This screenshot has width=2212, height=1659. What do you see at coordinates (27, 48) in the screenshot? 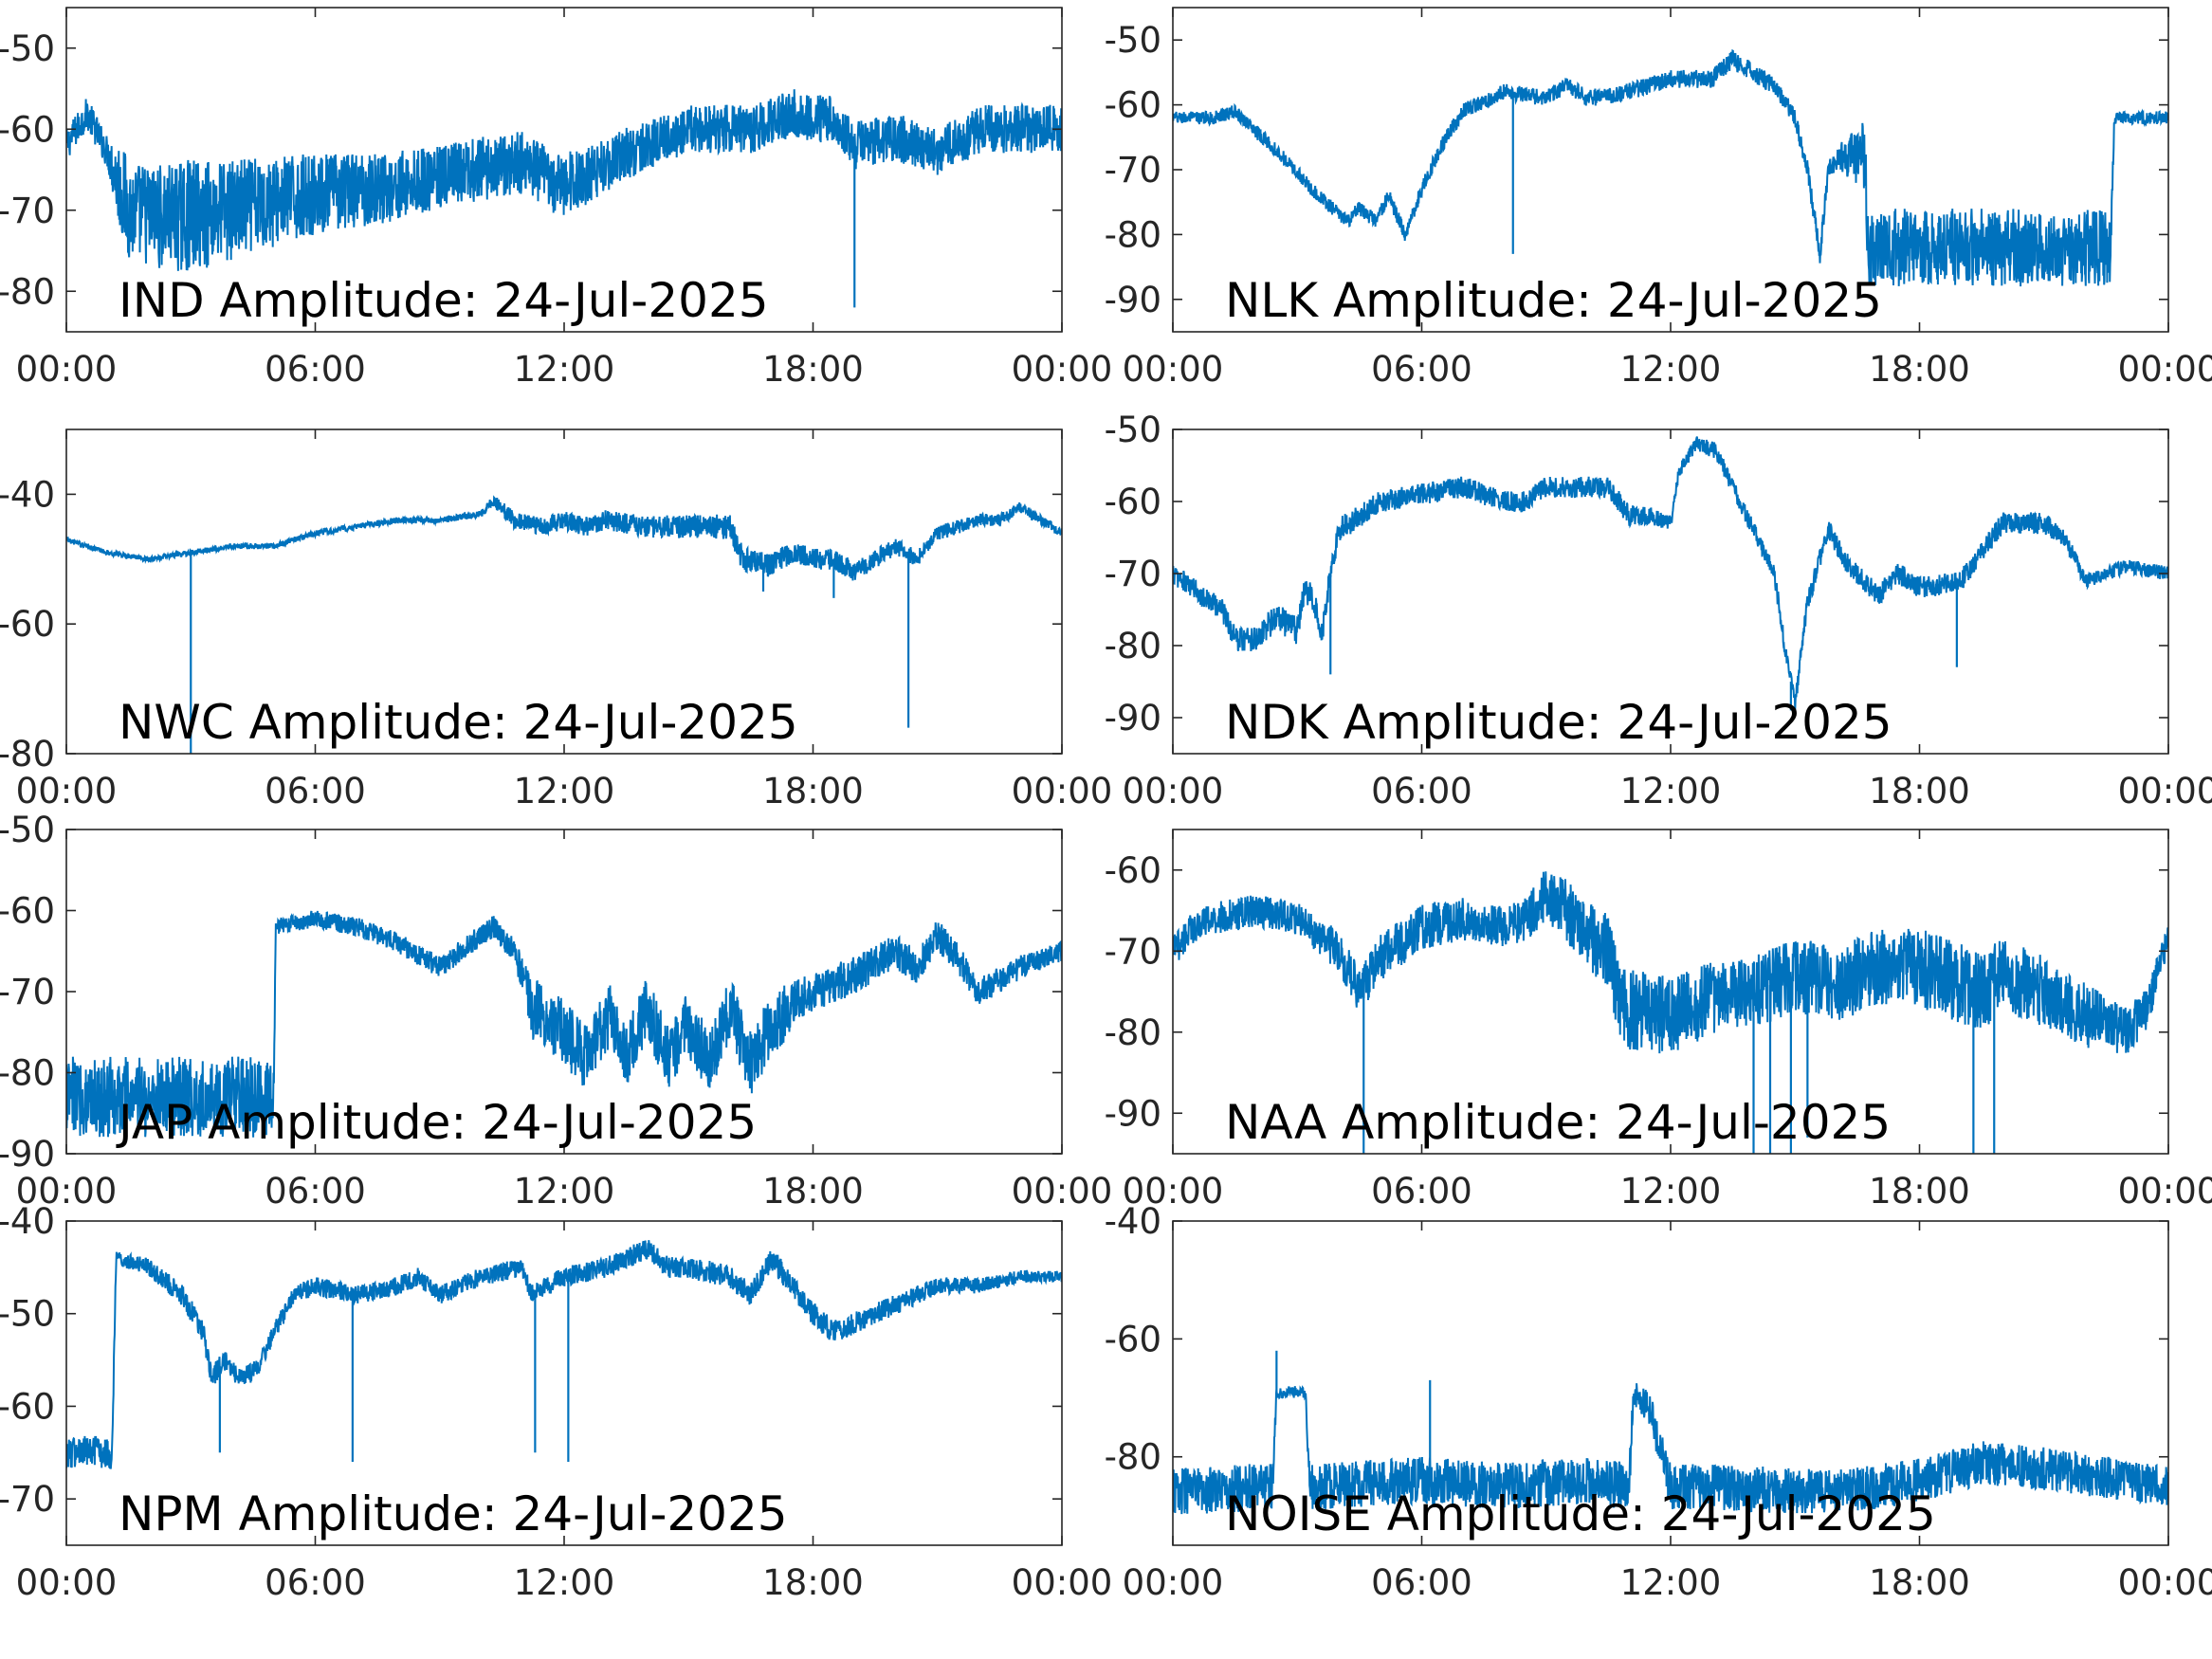
I see `ytick-label-ind: -50` at bounding box center [27, 48].